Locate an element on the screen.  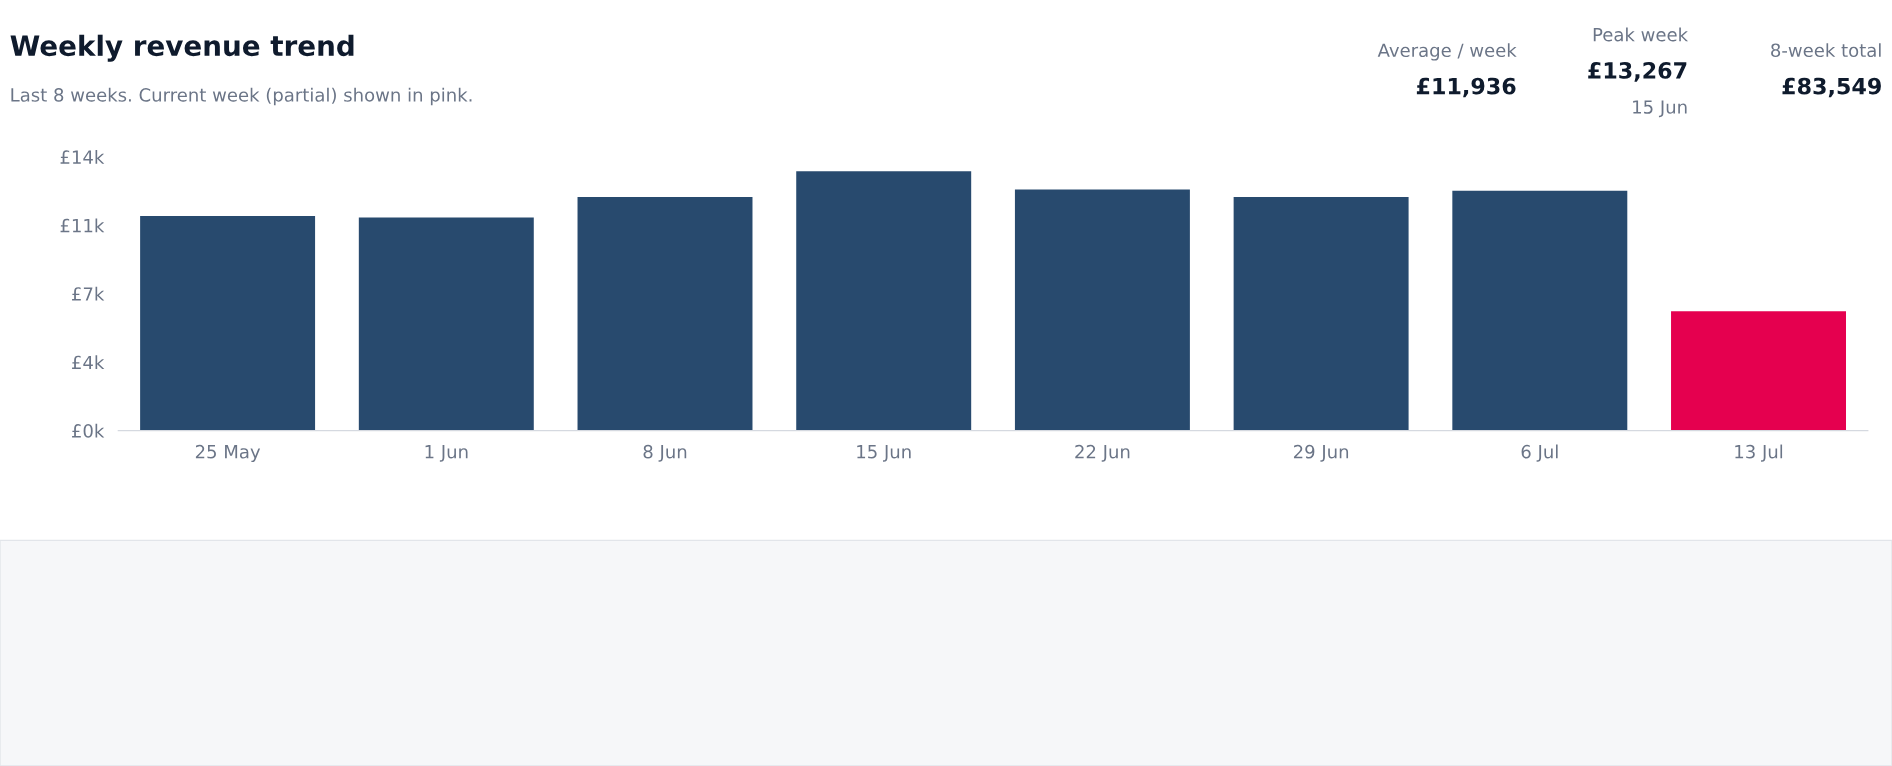
x-tick-label: 1 Jun is located at coordinates (446, 453).